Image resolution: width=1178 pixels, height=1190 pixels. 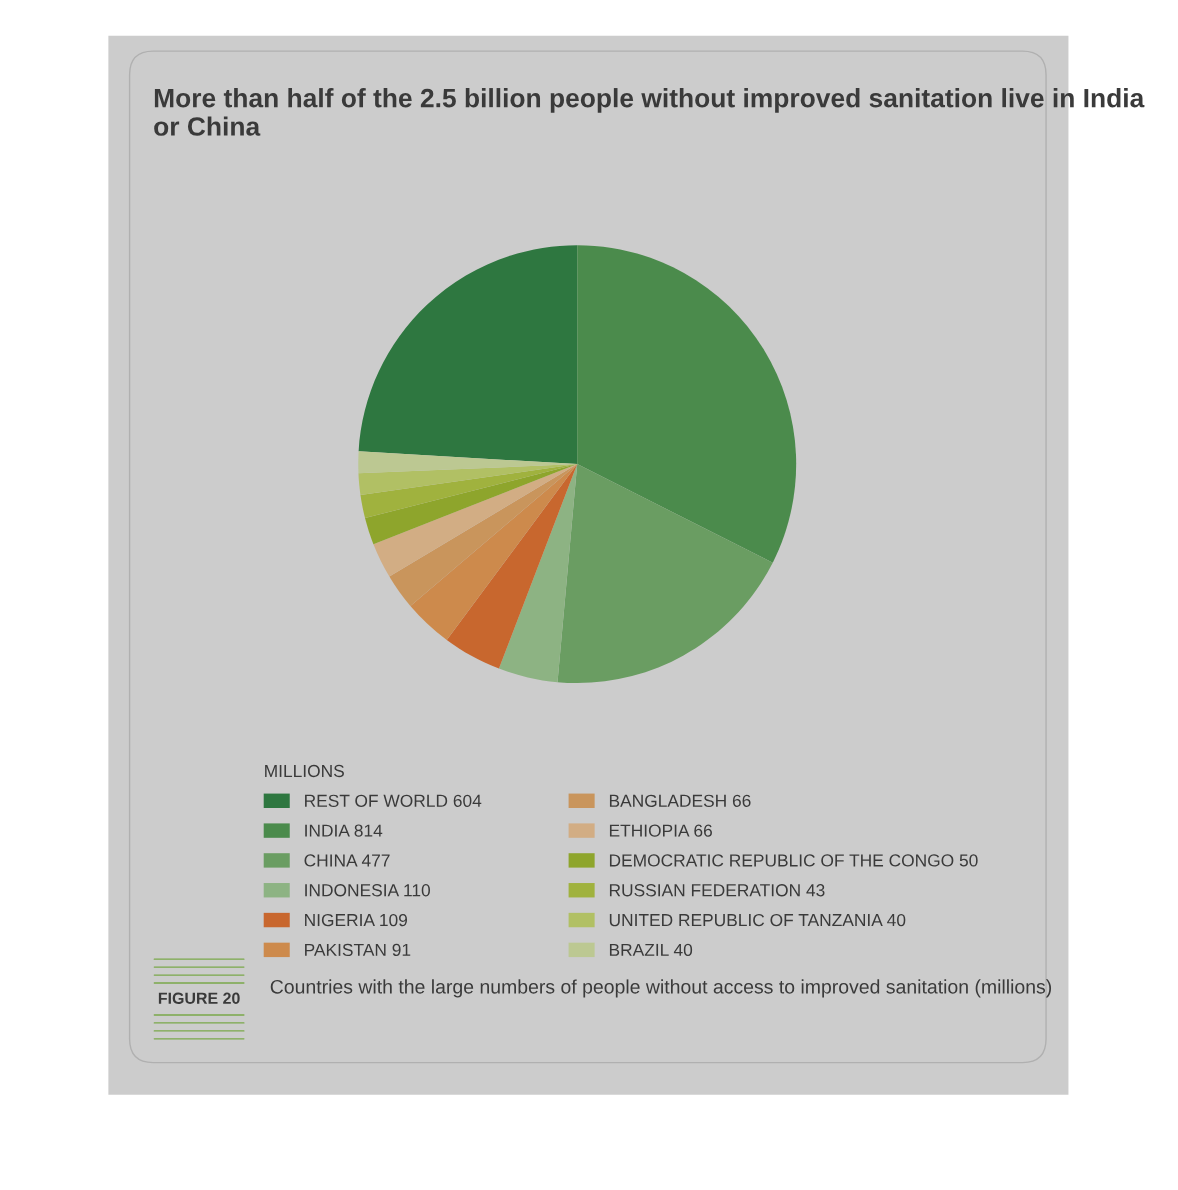 What do you see at coordinates (347, 860) in the screenshot?
I see `legend-label: CHINA 477` at bounding box center [347, 860].